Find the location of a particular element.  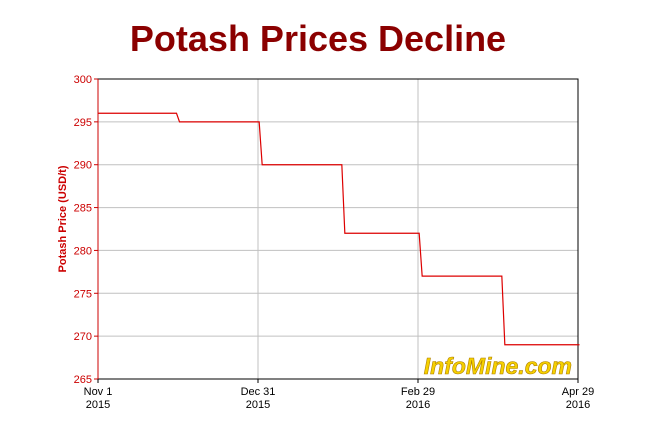

y-tick-label: 275 is located at coordinates (83, 294).